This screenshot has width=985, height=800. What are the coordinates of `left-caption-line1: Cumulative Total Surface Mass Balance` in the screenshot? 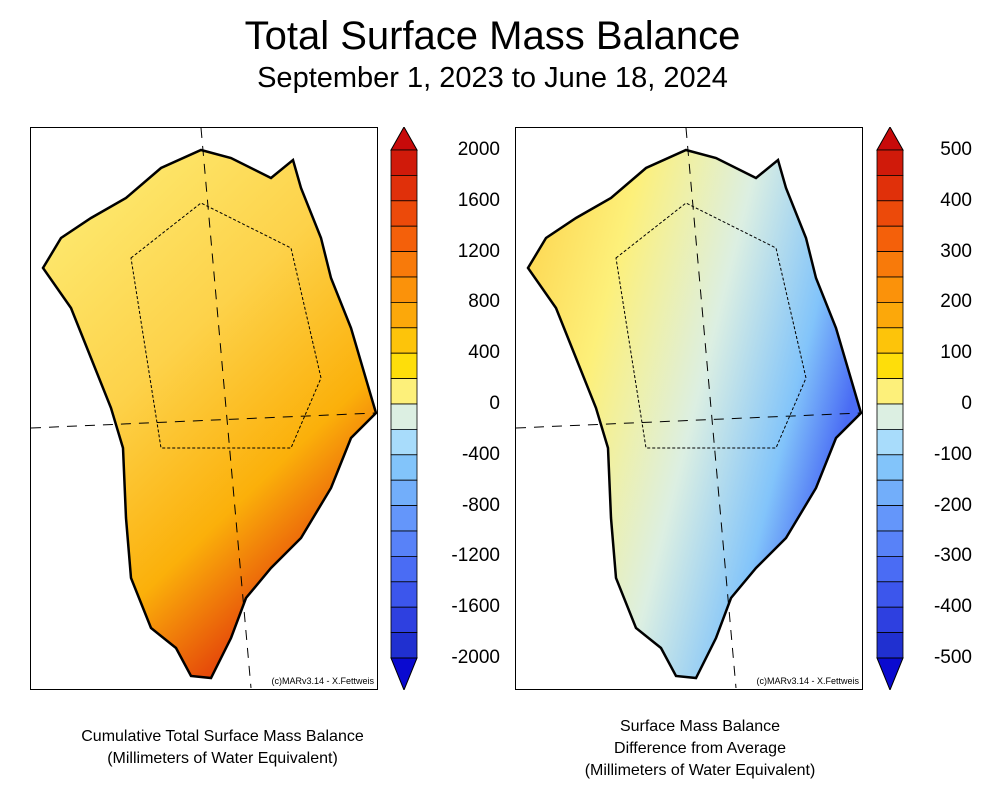 It's located at (222, 736).